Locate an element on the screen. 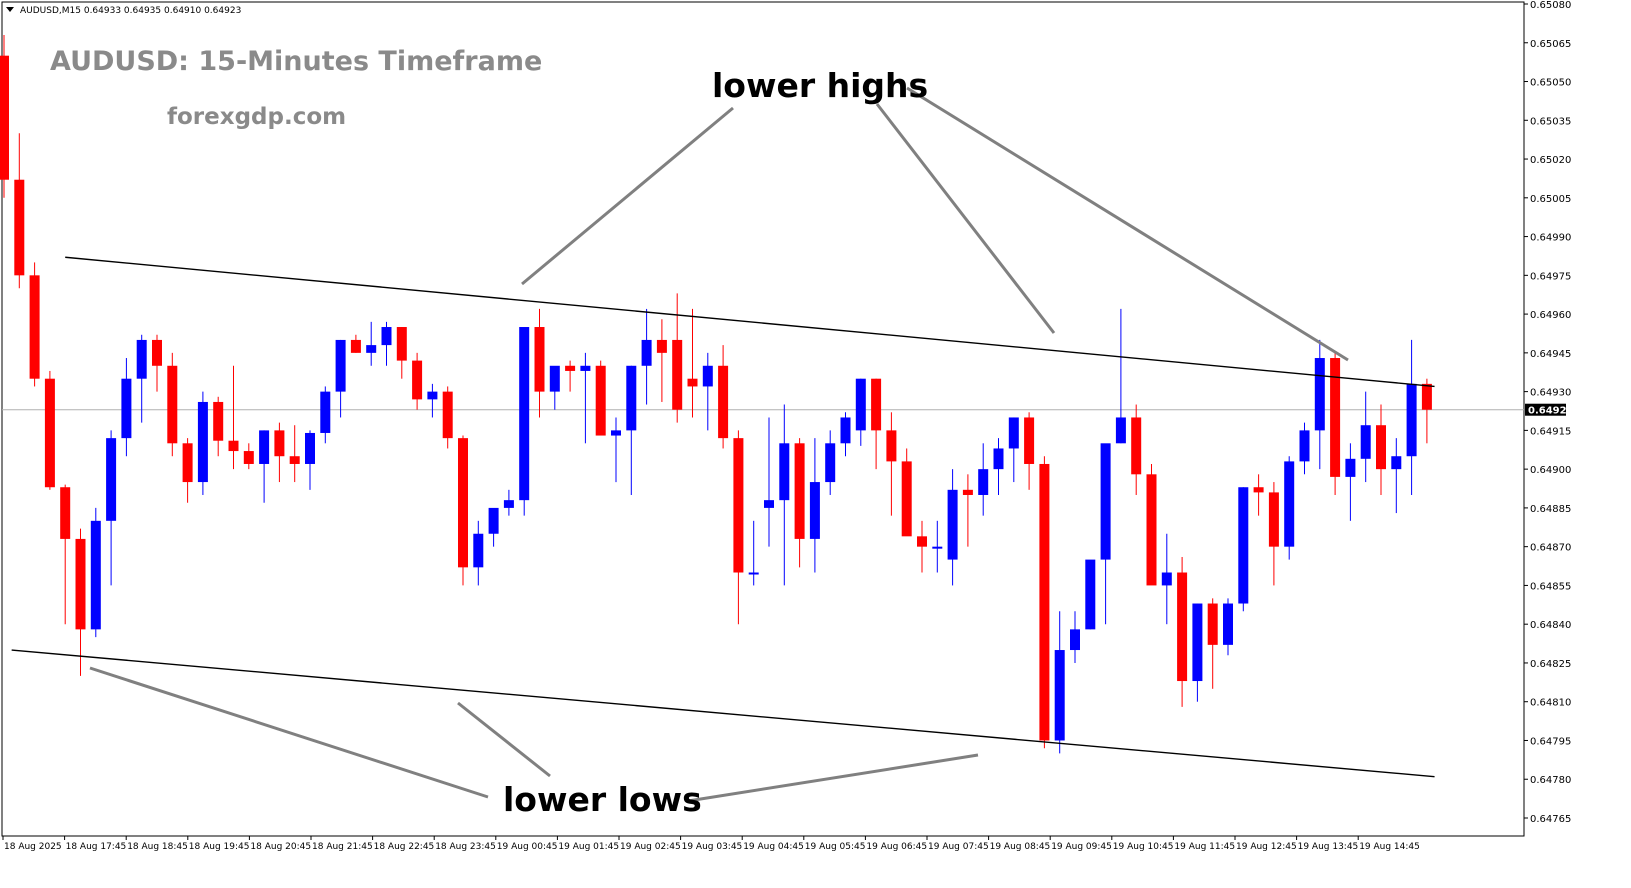  y-tick-label: 0.64990 is located at coordinates (1550, 238).